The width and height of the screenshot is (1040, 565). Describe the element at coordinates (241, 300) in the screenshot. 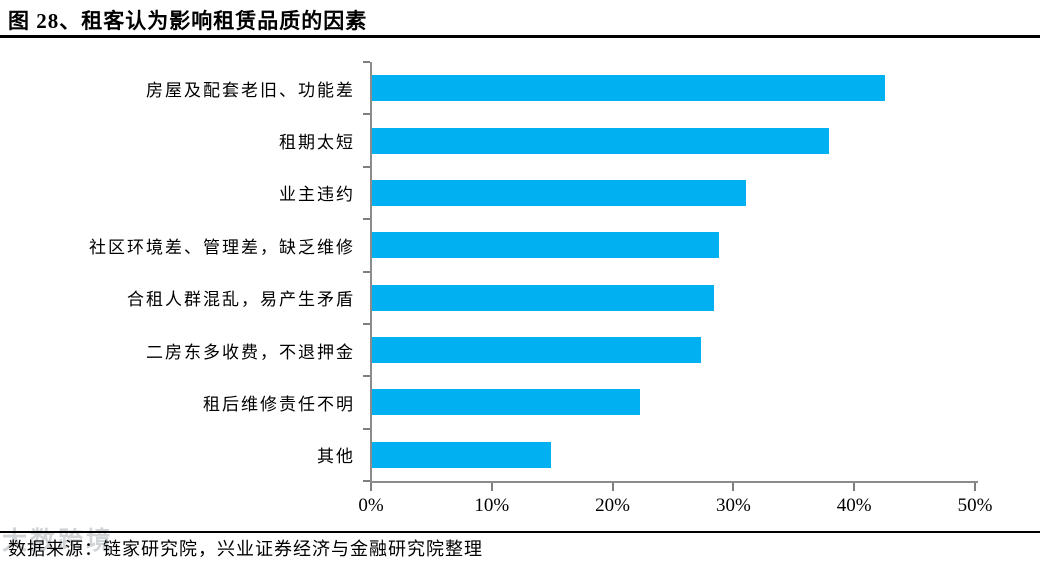

I see `category-label: 合租人群混乱，易产生矛盾` at that location.